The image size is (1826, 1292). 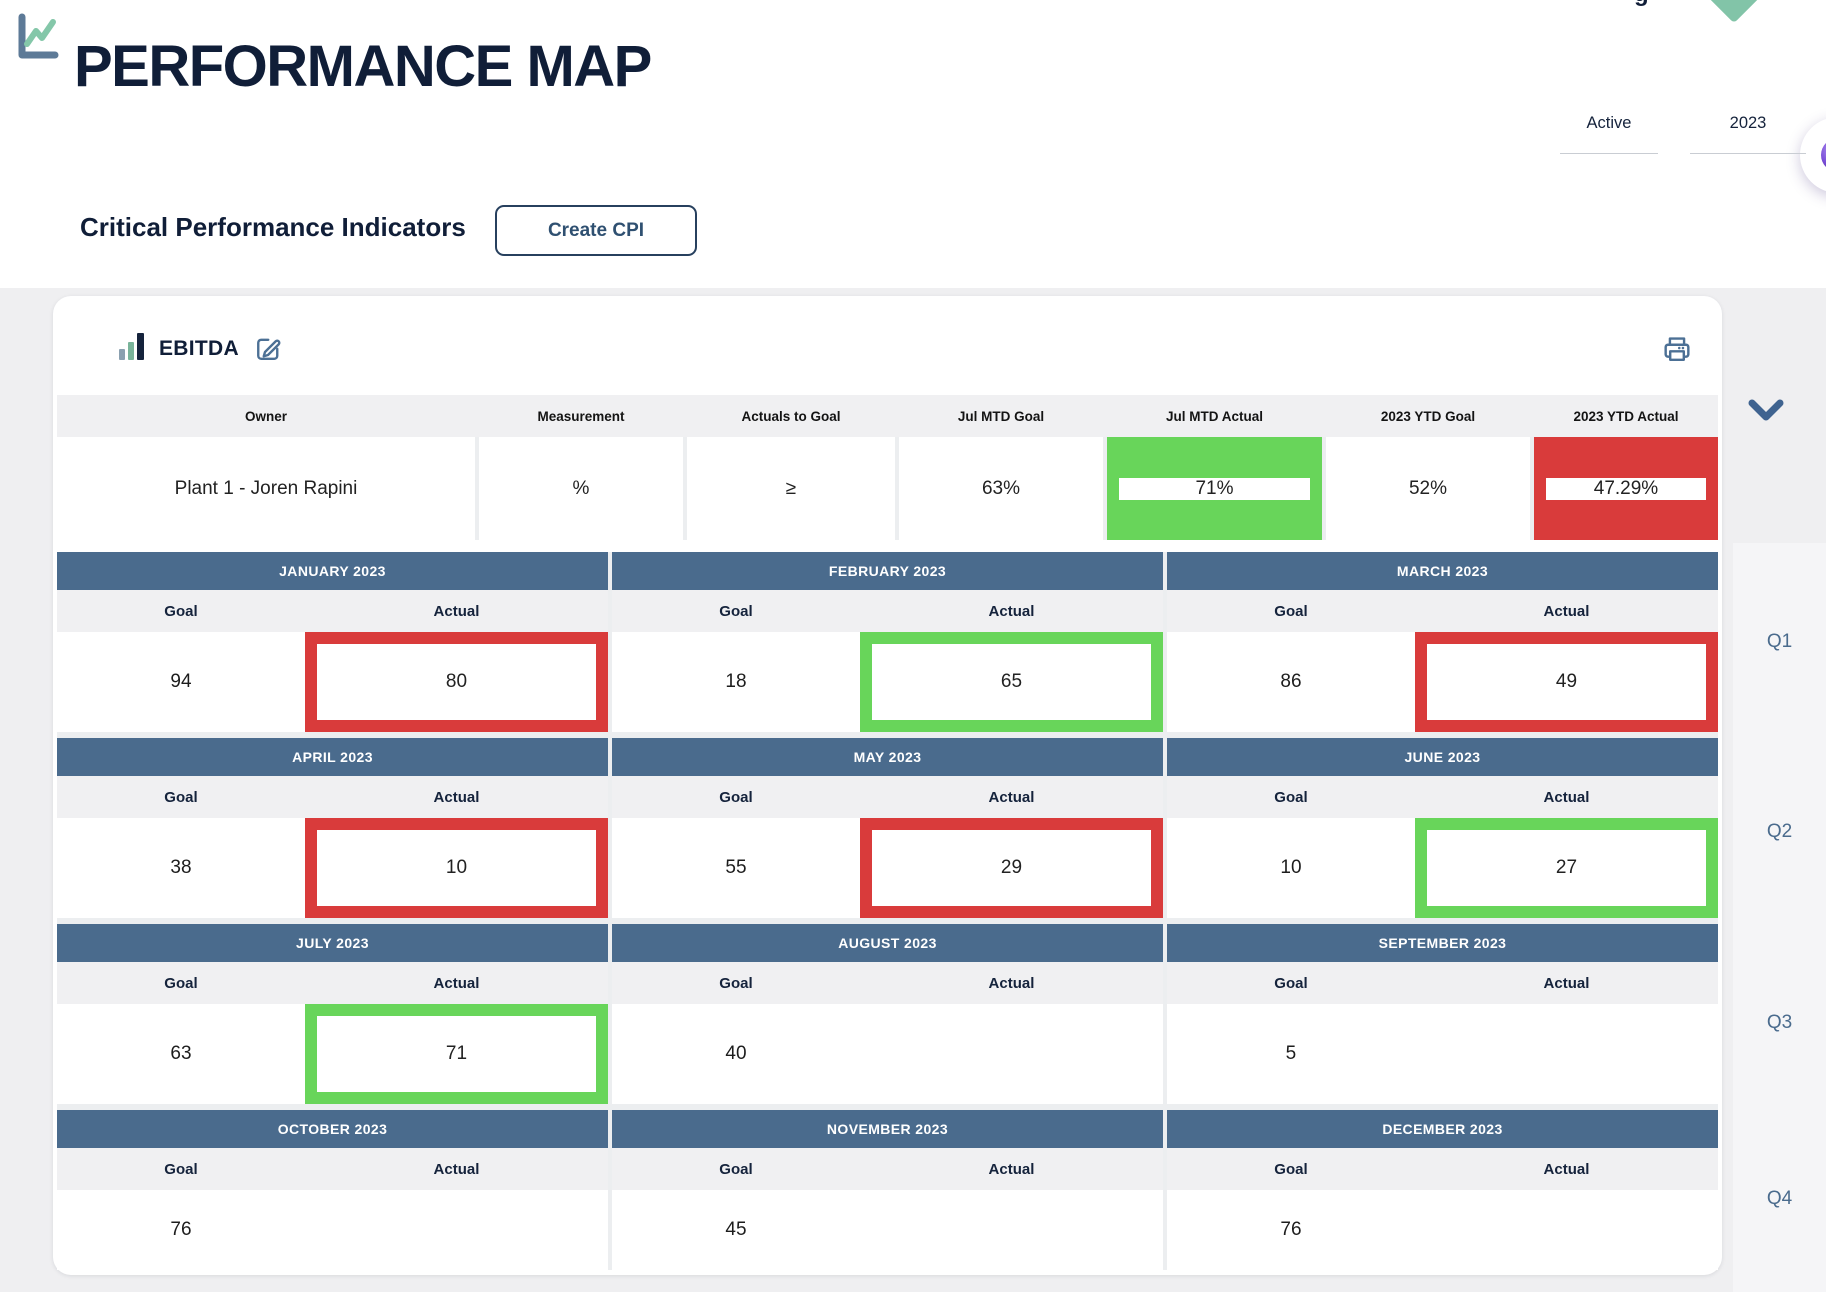 I want to click on month-block-december: DECEMBER 2023 Goal Actual 76, so click(x=1442, y=1190).